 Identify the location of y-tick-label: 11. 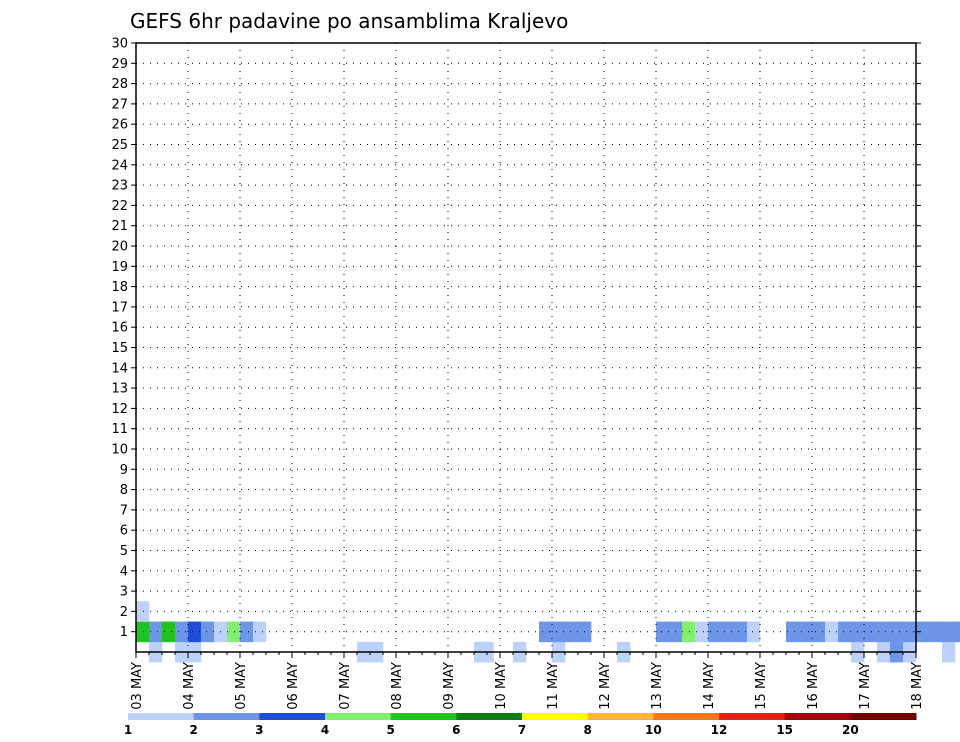
(119, 429).